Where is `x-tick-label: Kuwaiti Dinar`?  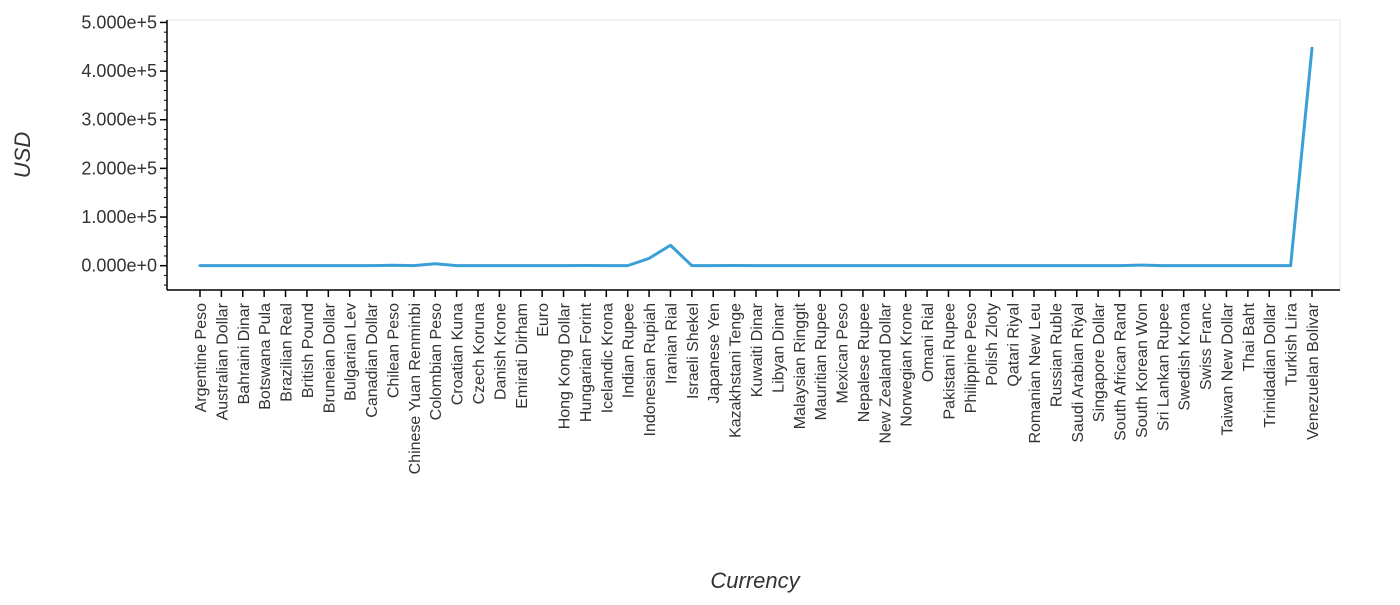
x-tick-label: Kuwaiti Dinar is located at coordinates (757, 349).